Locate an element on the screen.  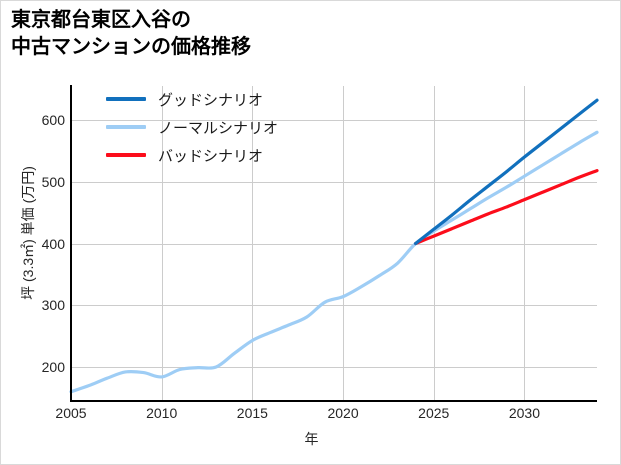
legend-item: グッドシナリオ is located at coordinates (192, 100).